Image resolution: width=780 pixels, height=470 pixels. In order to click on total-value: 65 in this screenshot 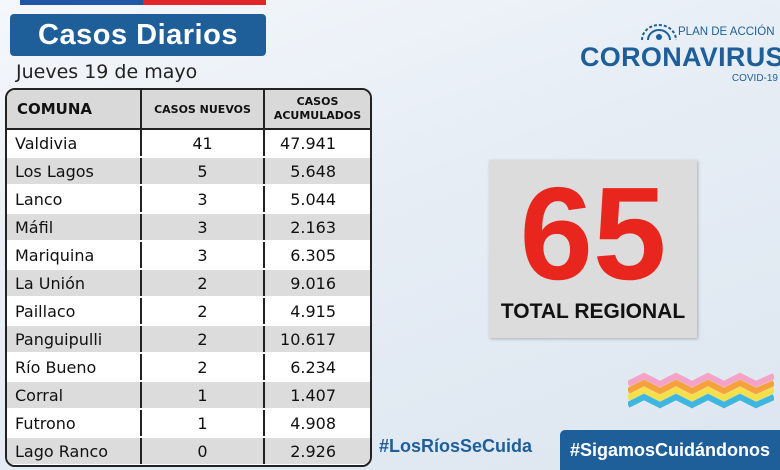, I will do `click(593, 233)`.